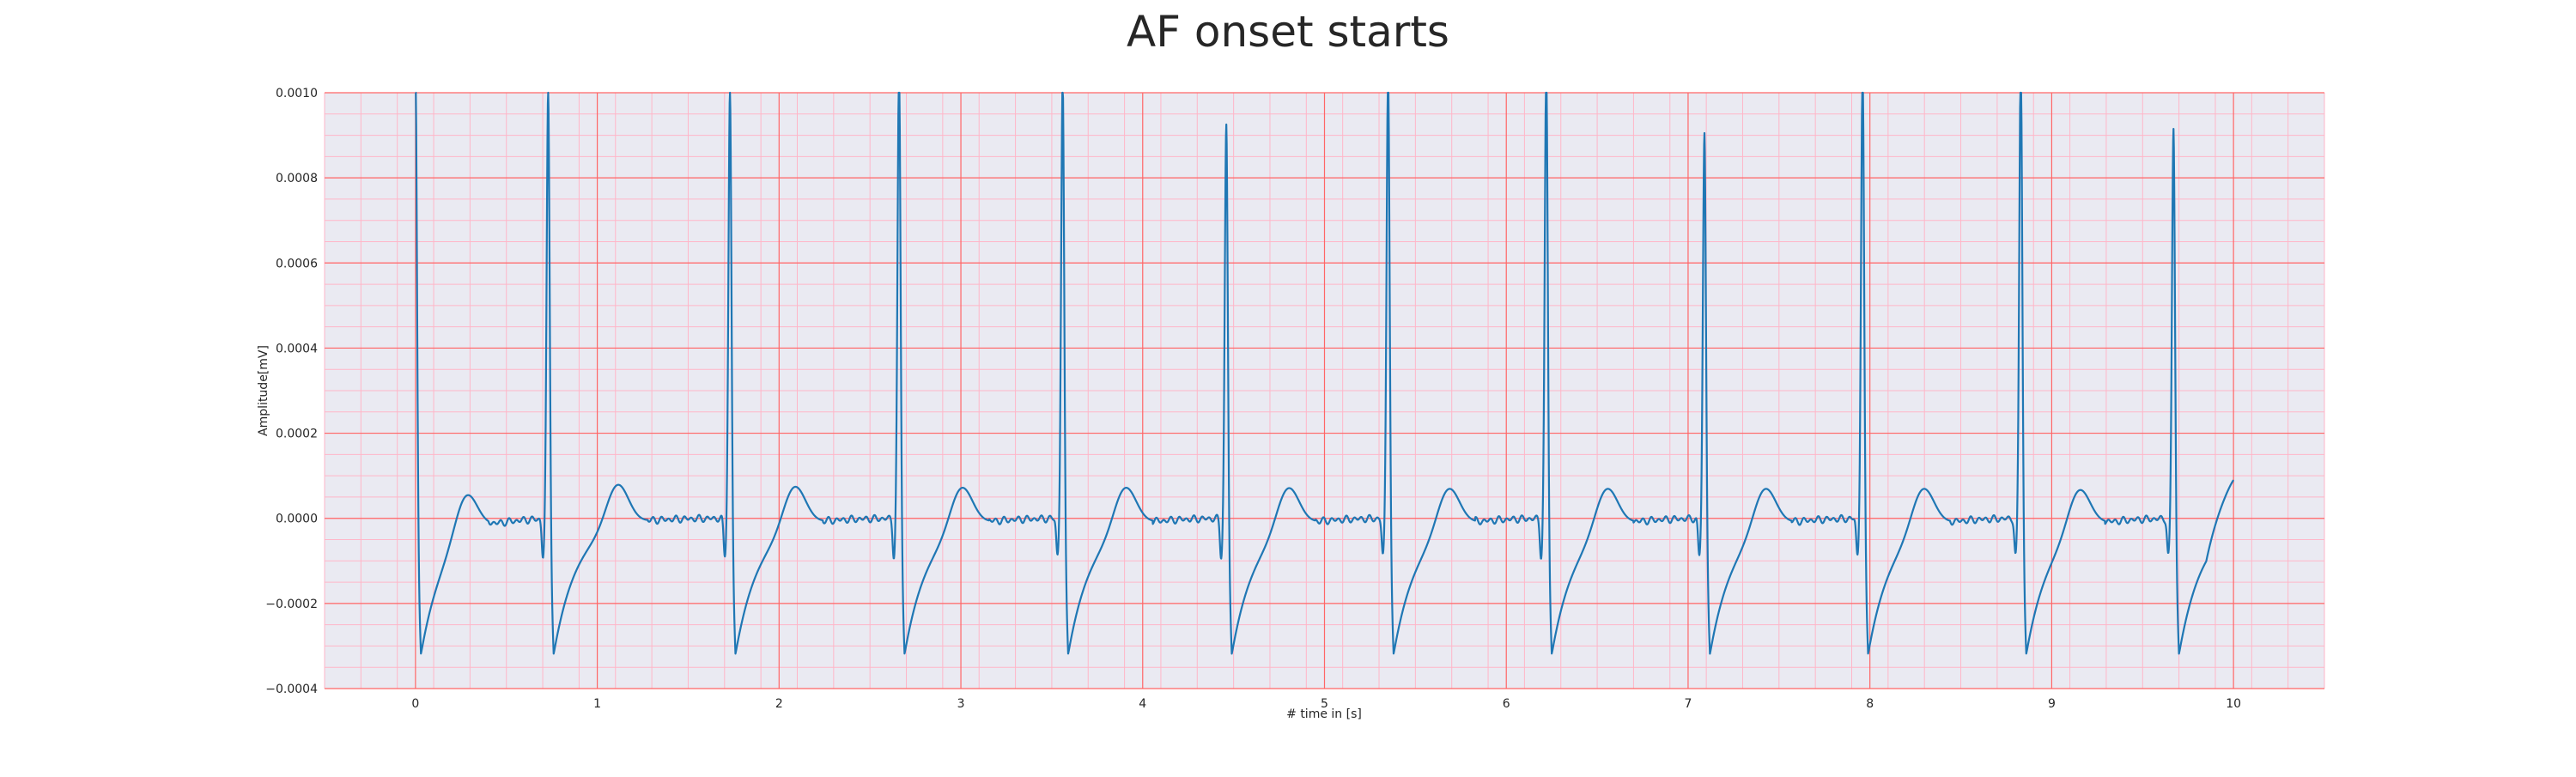  What do you see at coordinates (291, 604) in the screenshot?
I see `y-tick-label: −0.0002` at bounding box center [291, 604].